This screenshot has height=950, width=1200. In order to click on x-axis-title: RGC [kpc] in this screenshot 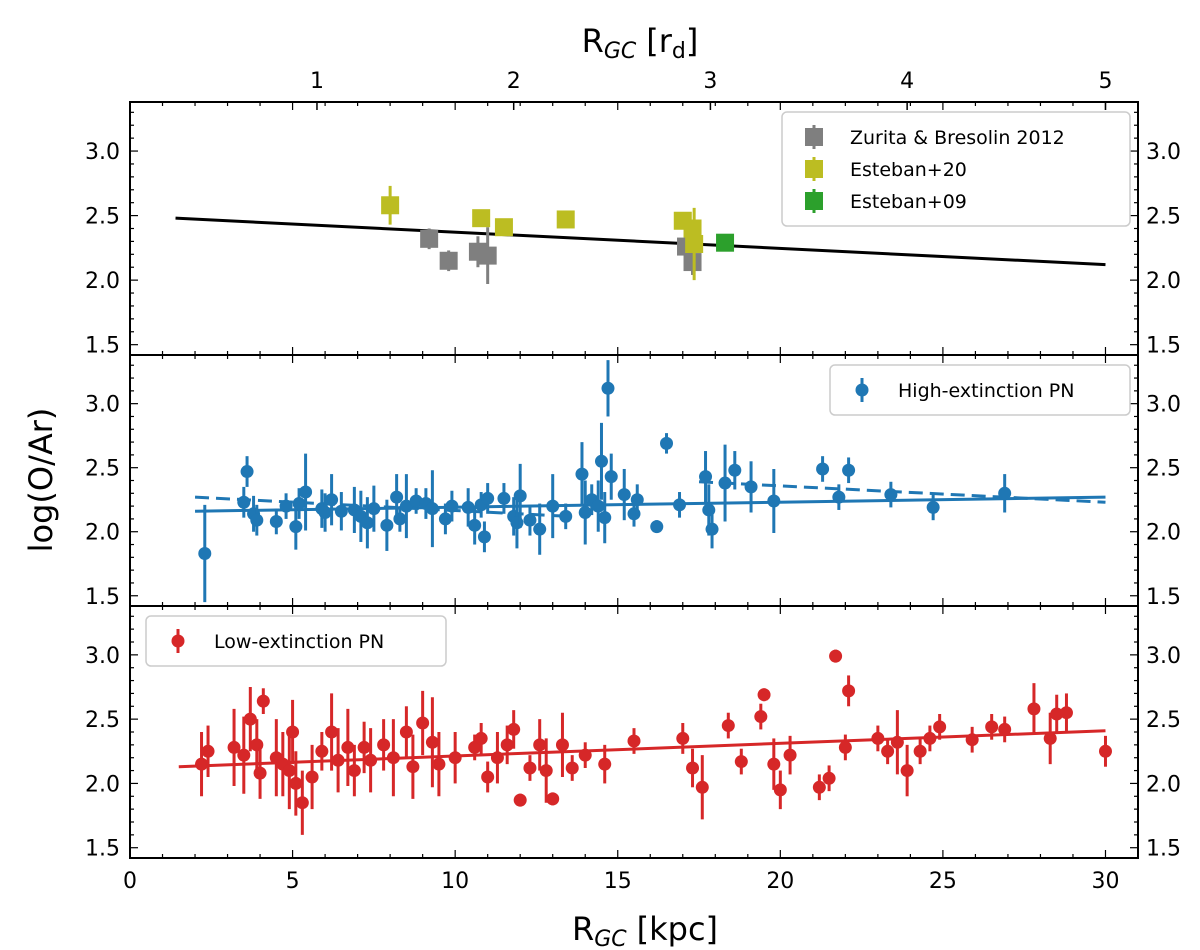, I will do `click(645, 930)`.